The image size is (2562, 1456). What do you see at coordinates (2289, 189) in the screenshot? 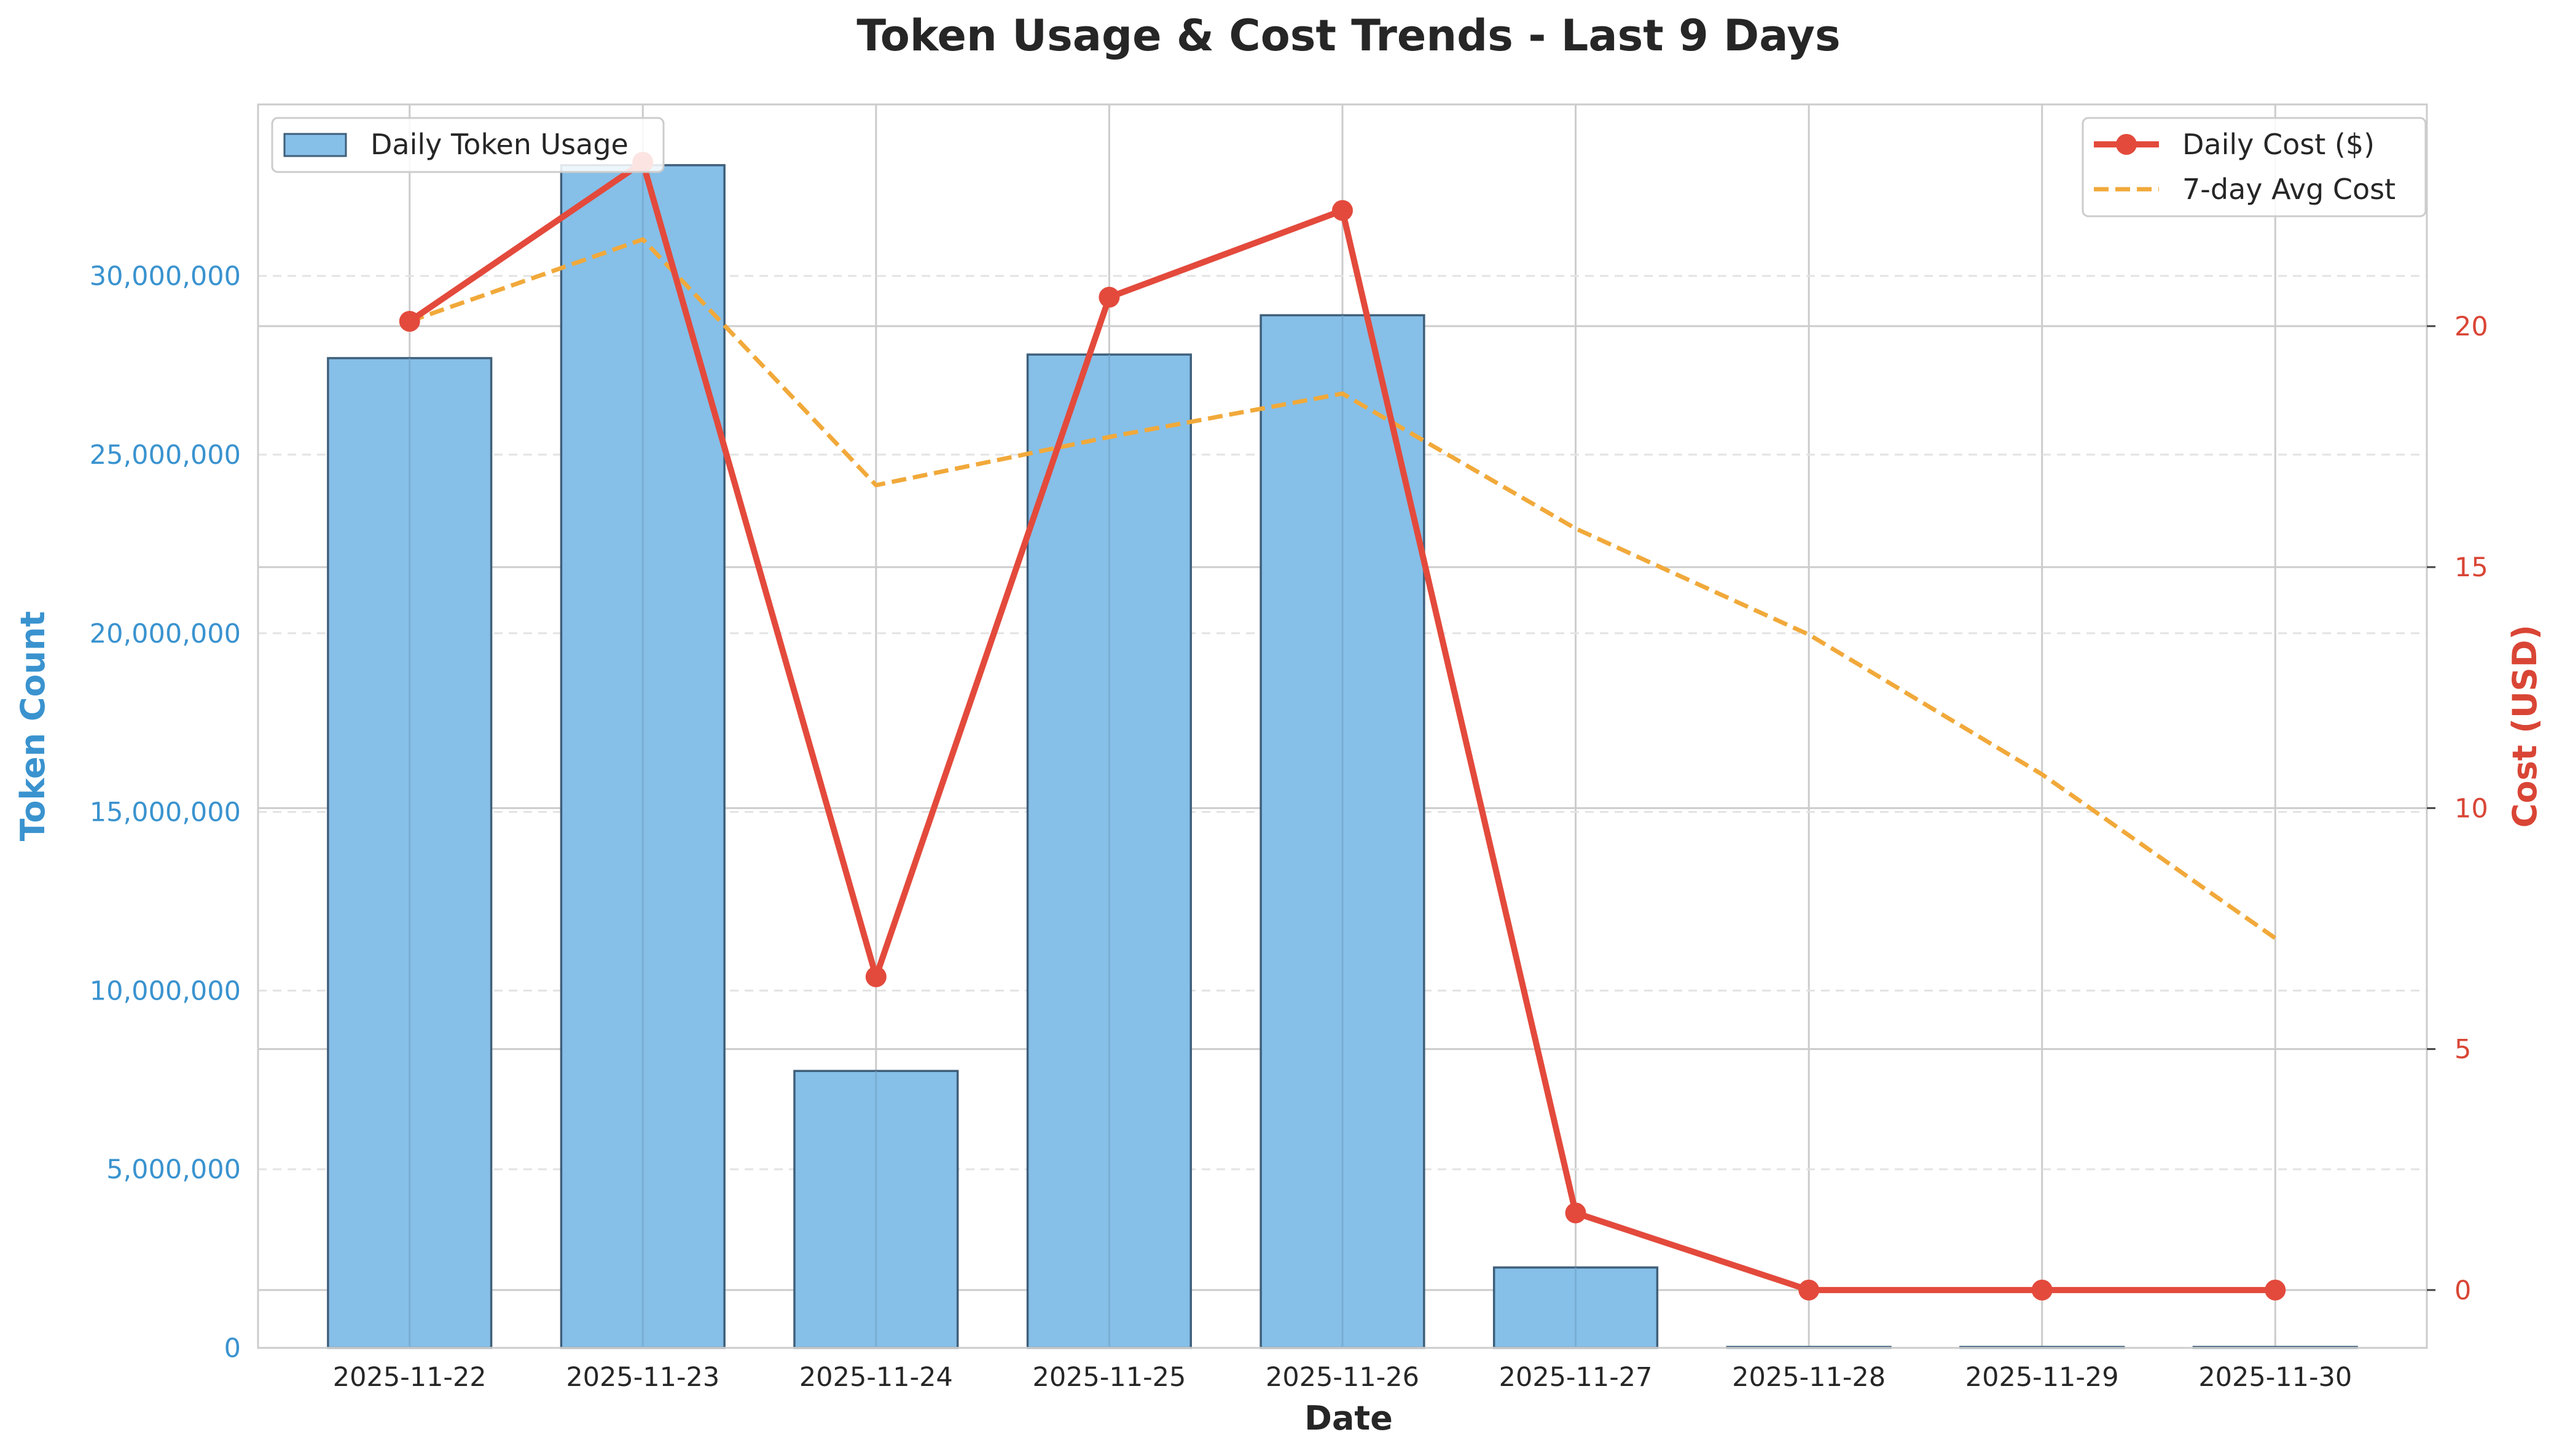
I see `legend-label-avg-cost: 7-day Avg Cost` at bounding box center [2289, 189].